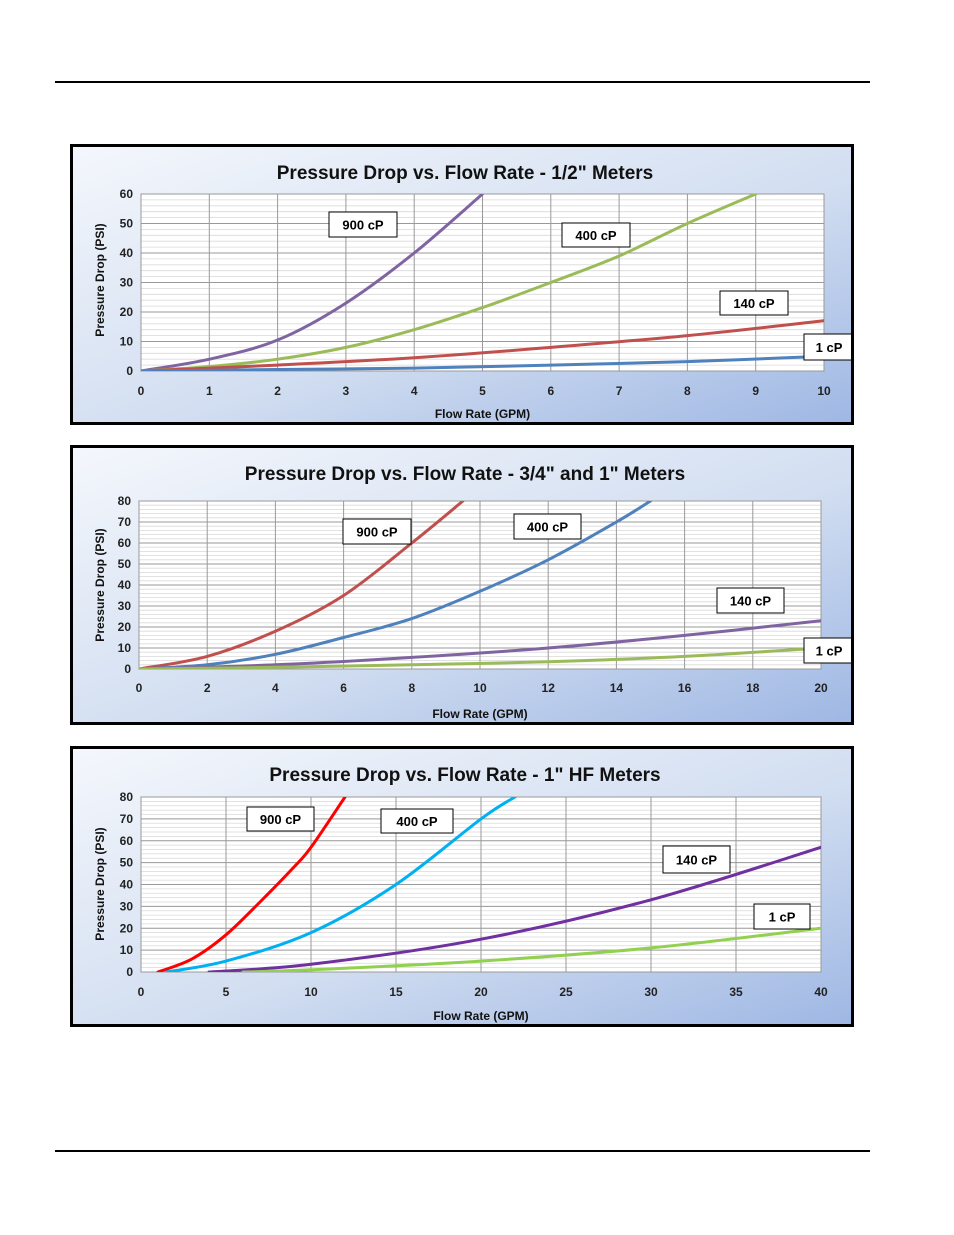 This screenshot has width=954, height=1235. What do you see at coordinates (685, 688) in the screenshot?
I see `x-tick-label: 16` at bounding box center [685, 688].